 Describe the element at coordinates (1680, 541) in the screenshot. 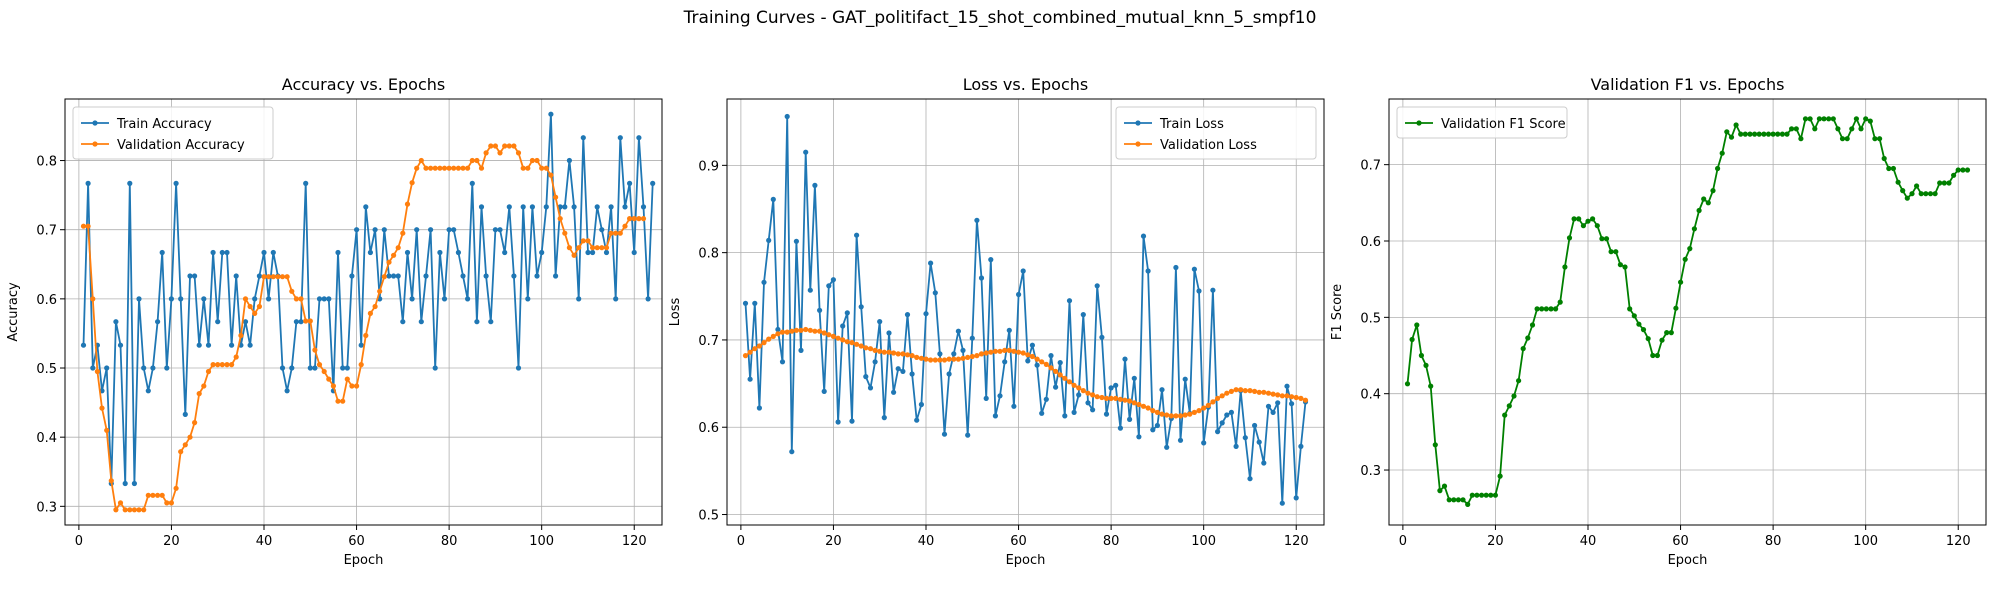

I see `x-tick-label: 60` at that location.